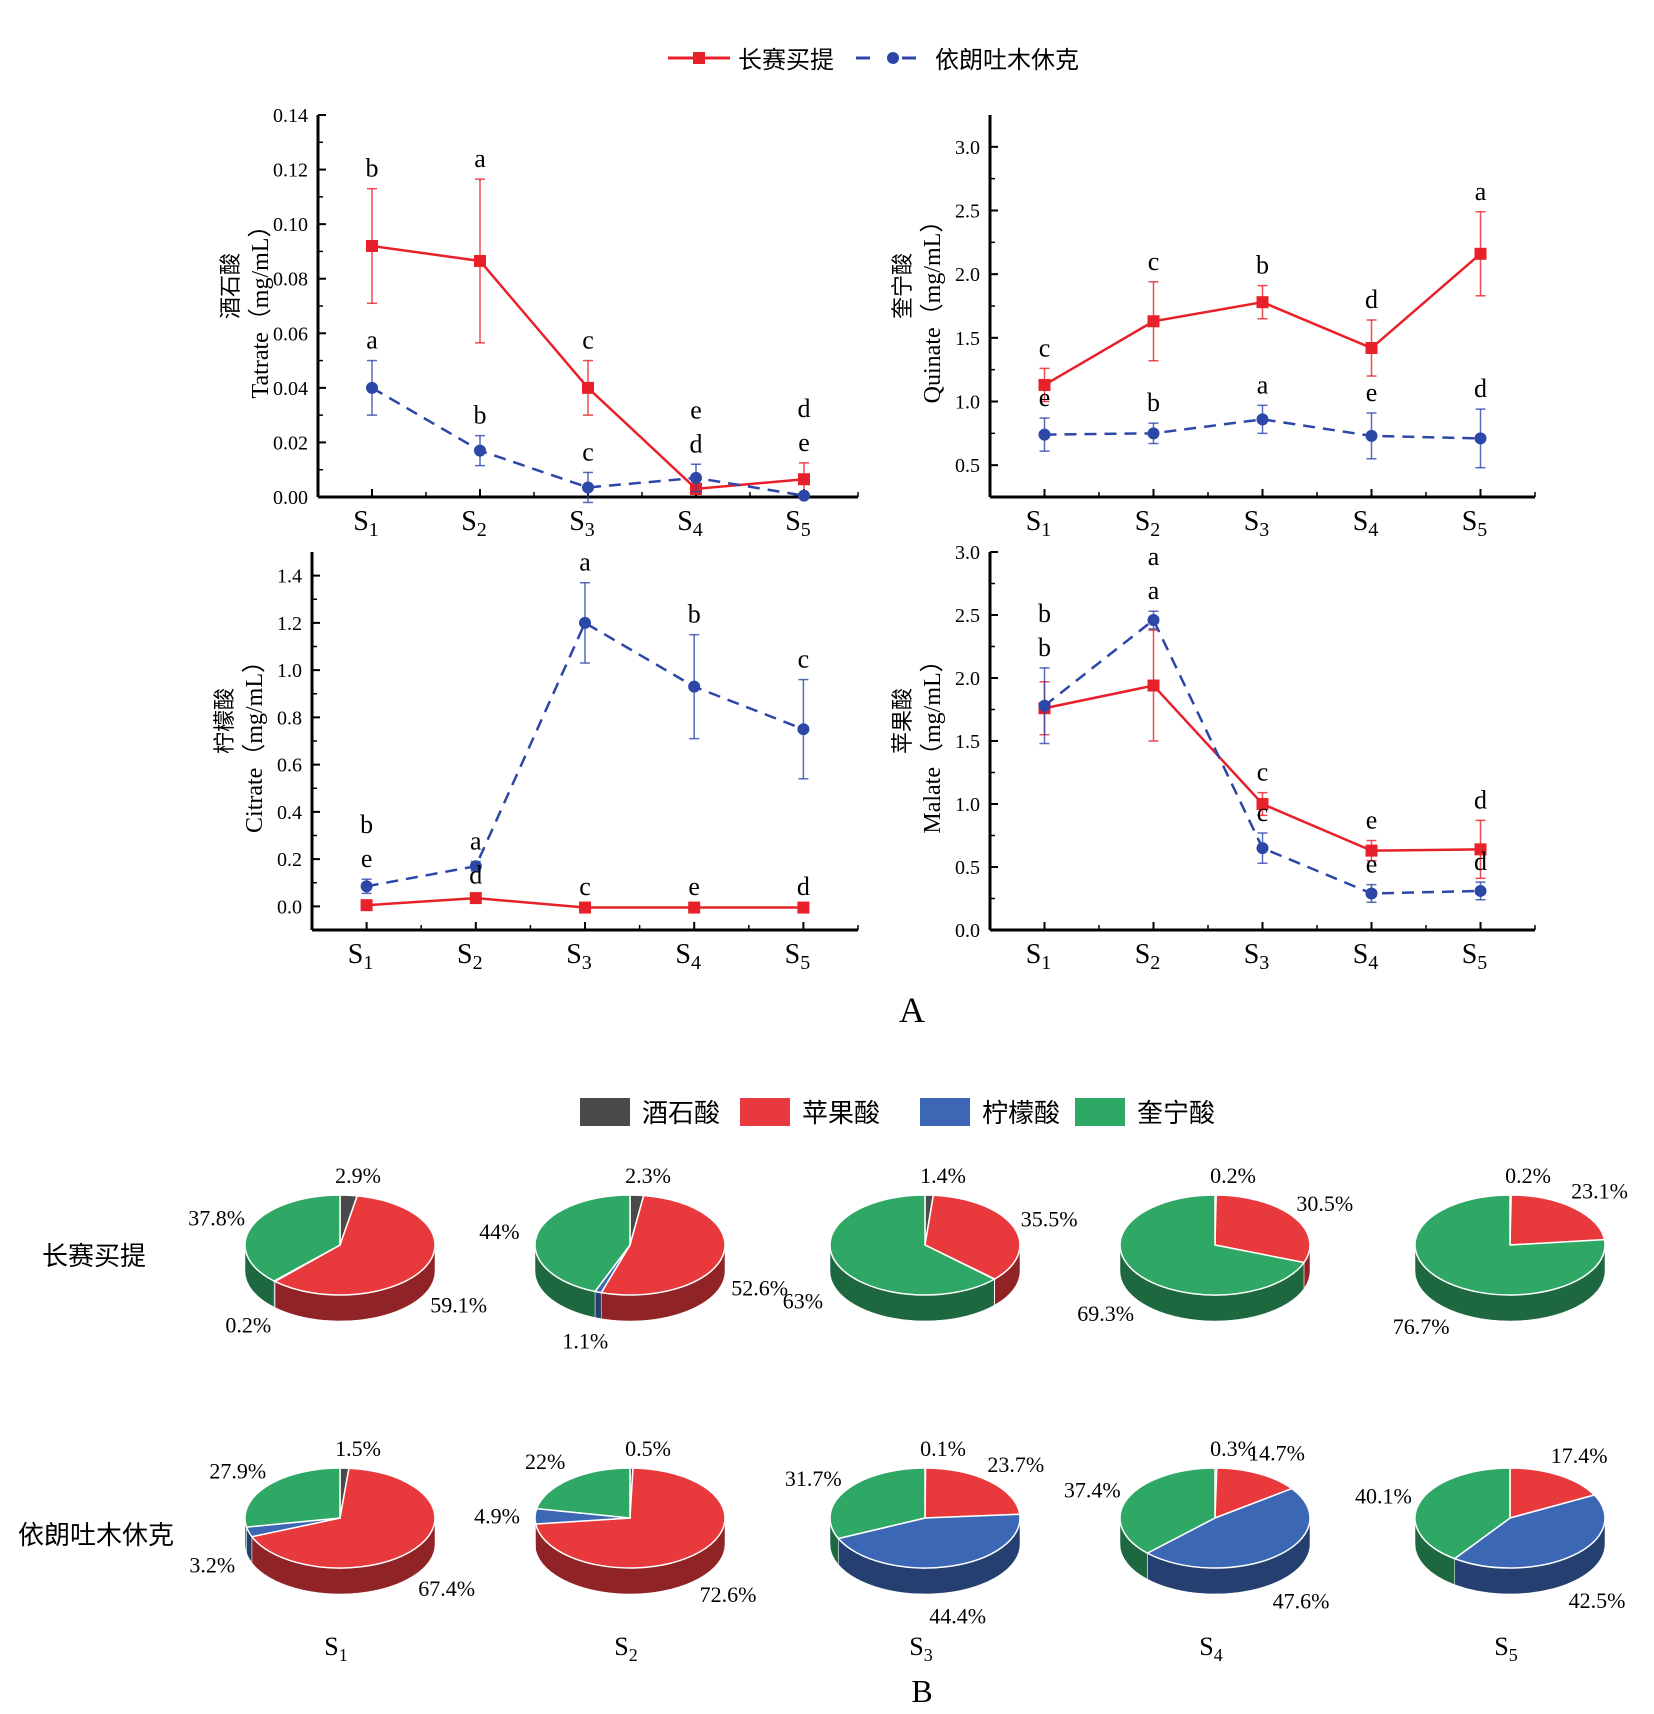  Describe the element at coordinates (289, 624) in the screenshot. I see `y-tick-label: 1.2` at that location.